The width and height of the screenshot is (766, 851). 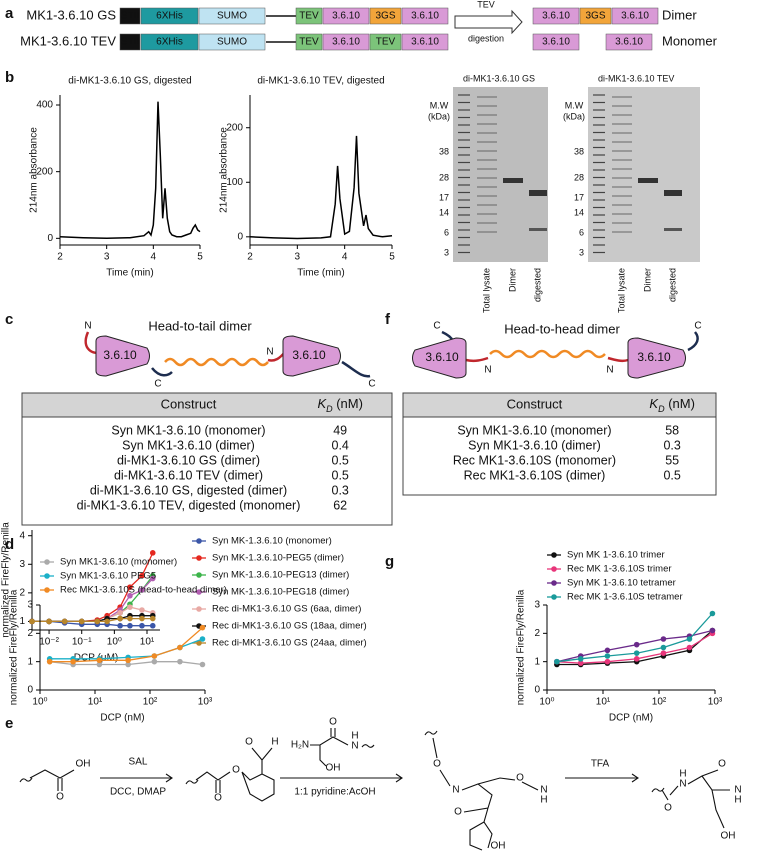 What do you see at coordinates (30, 661) in the screenshot?
I see `y-tick-label: 1` at bounding box center [30, 661].